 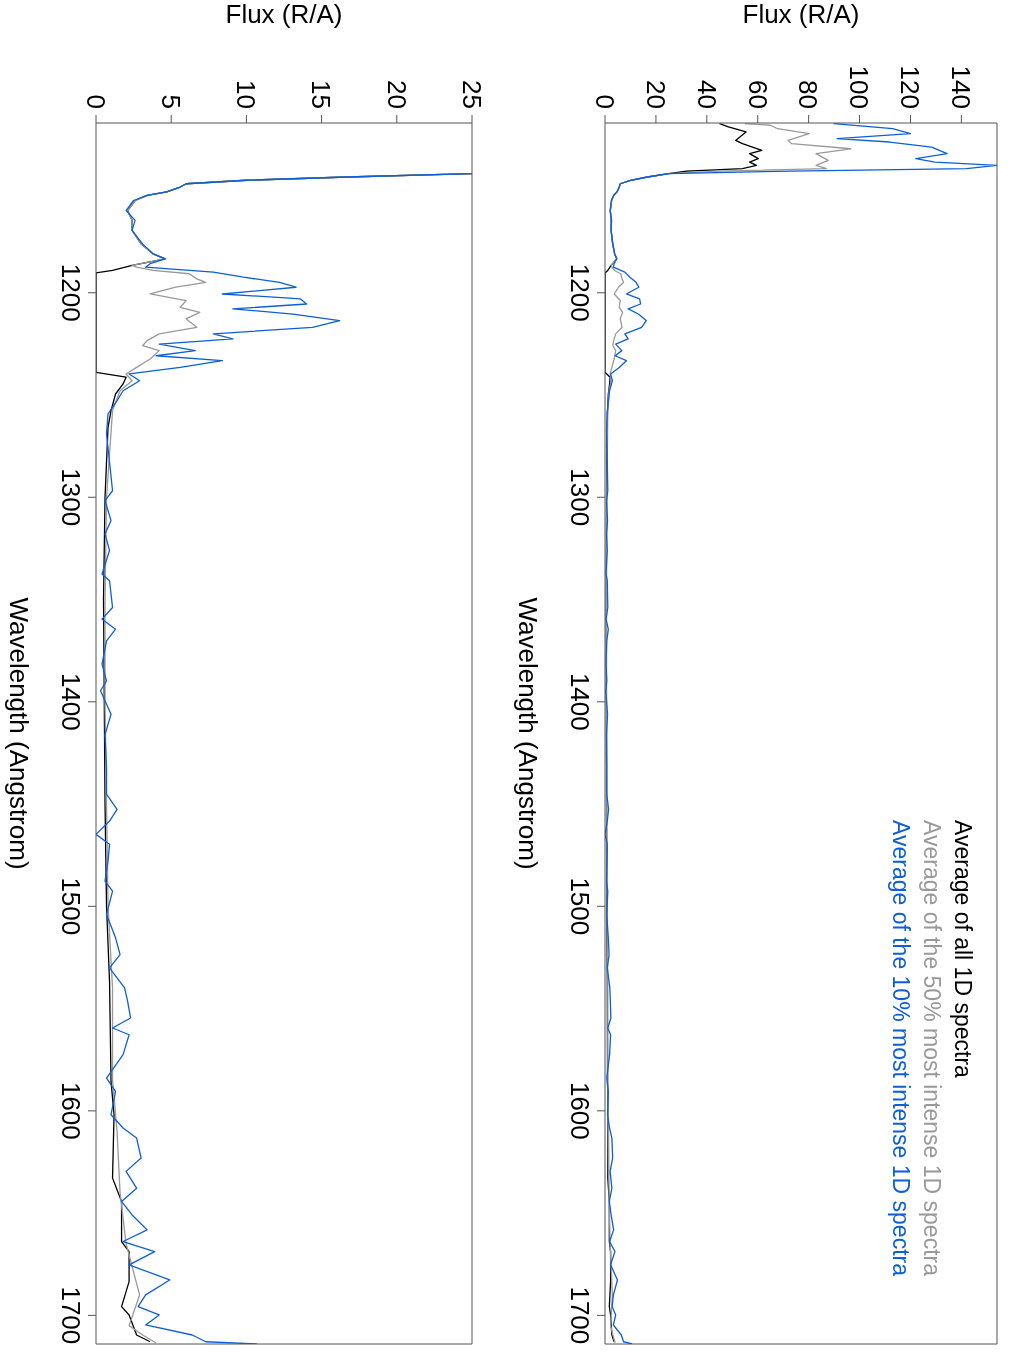 I want to click on text: Average of the 10% most intense 1D spectra, so click(x=901, y=1048).